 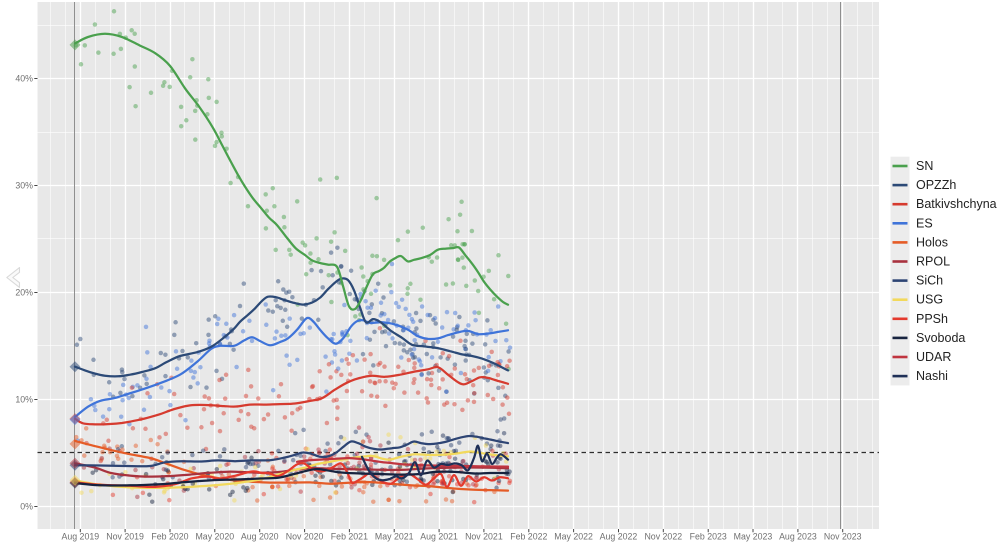 What do you see at coordinates (933, 262) in the screenshot?
I see `svg-text: RPOL` at bounding box center [933, 262].